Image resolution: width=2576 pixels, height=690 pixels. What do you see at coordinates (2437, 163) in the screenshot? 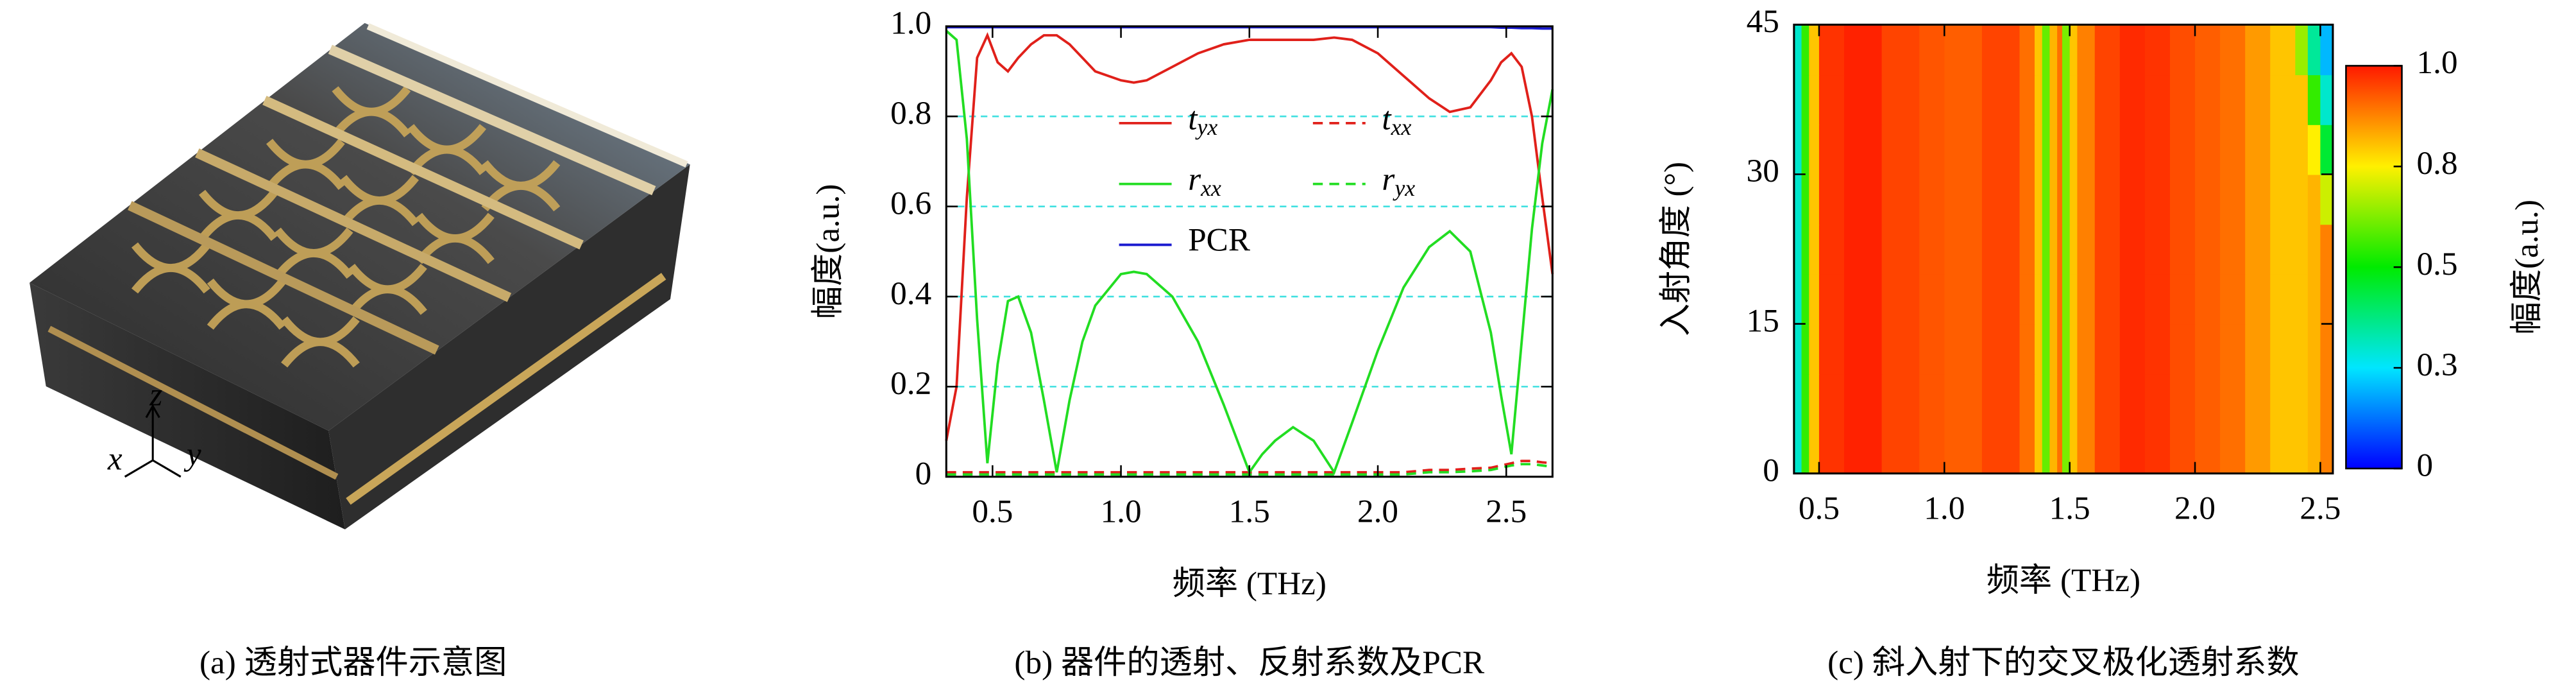
I see `colorbar-tick-label: 0.8` at bounding box center [2437, 163].